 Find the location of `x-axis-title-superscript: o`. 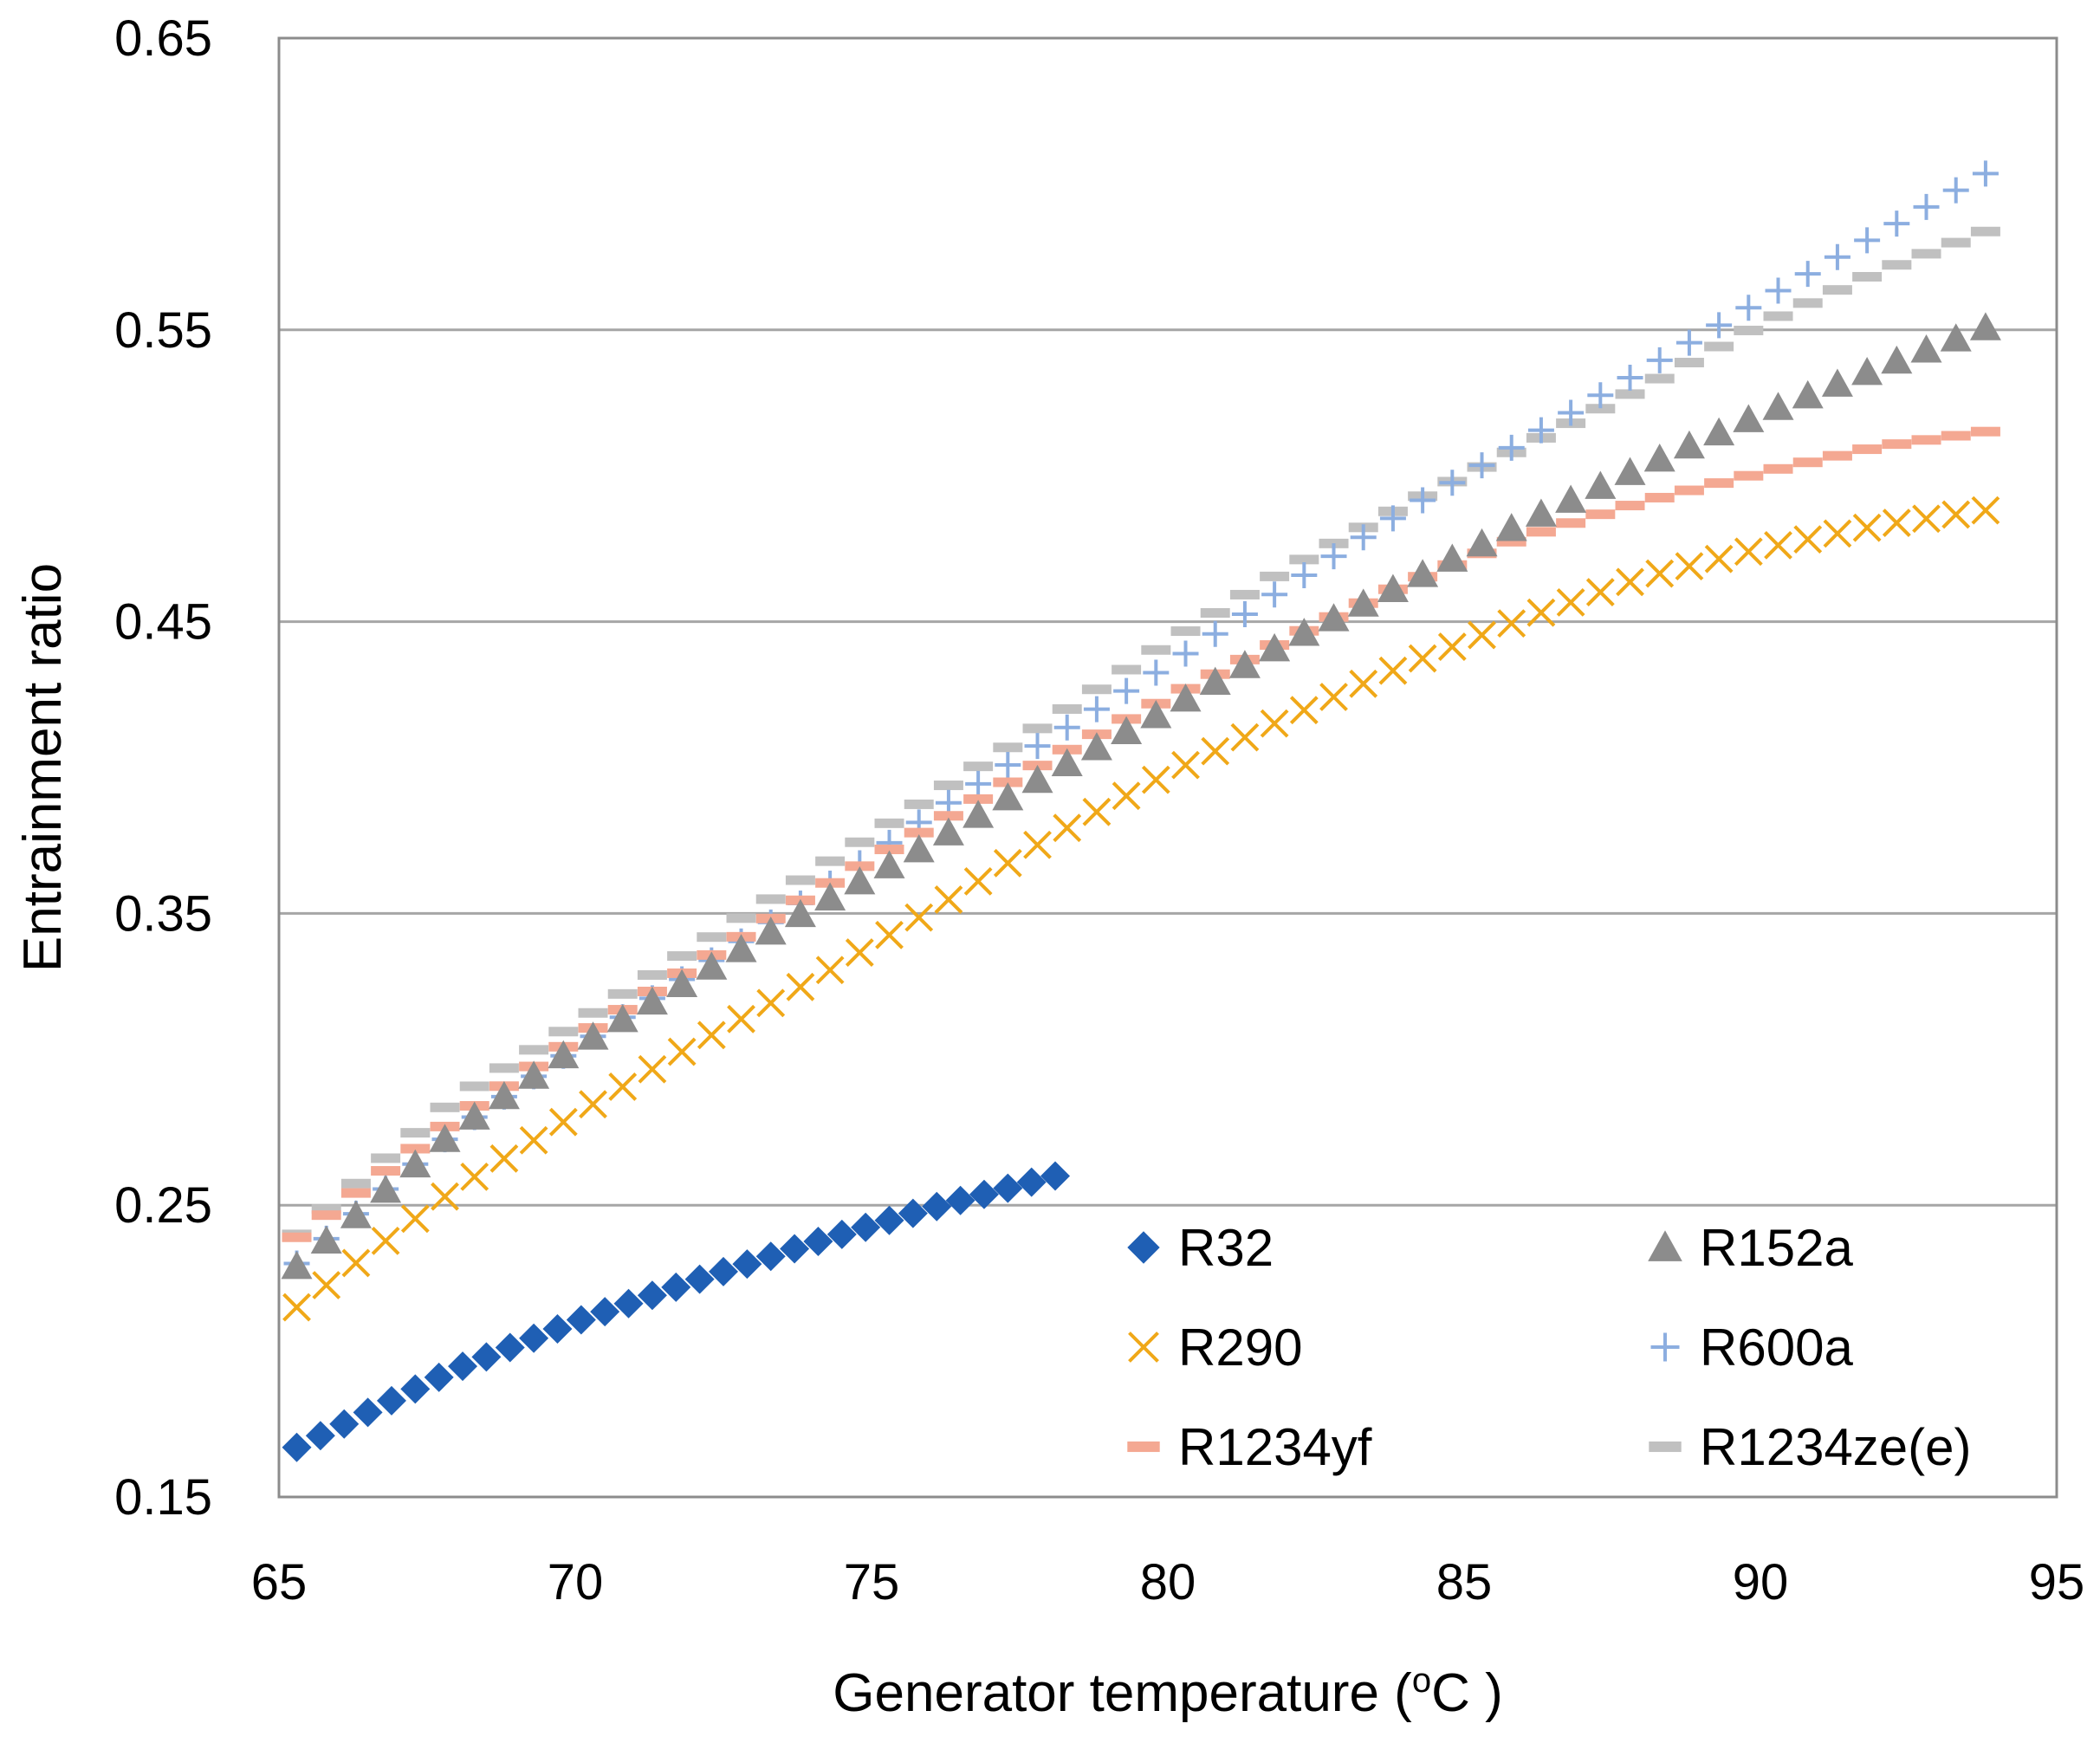

x-axis-title-superscript: o is located at coordinates (1421, 1681).